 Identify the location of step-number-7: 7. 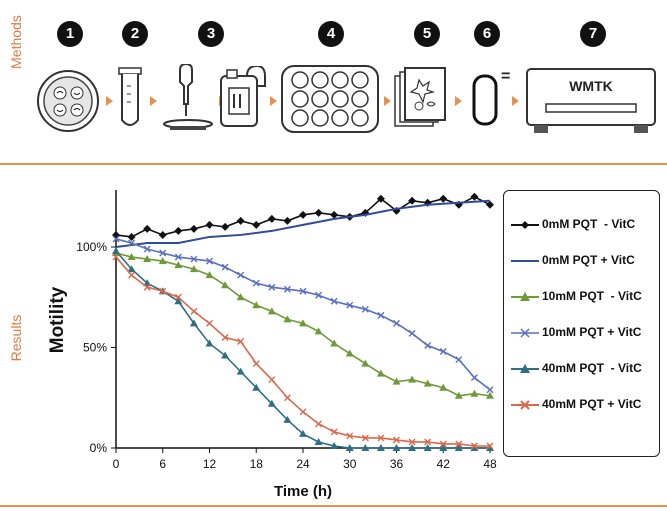
(593, 34).